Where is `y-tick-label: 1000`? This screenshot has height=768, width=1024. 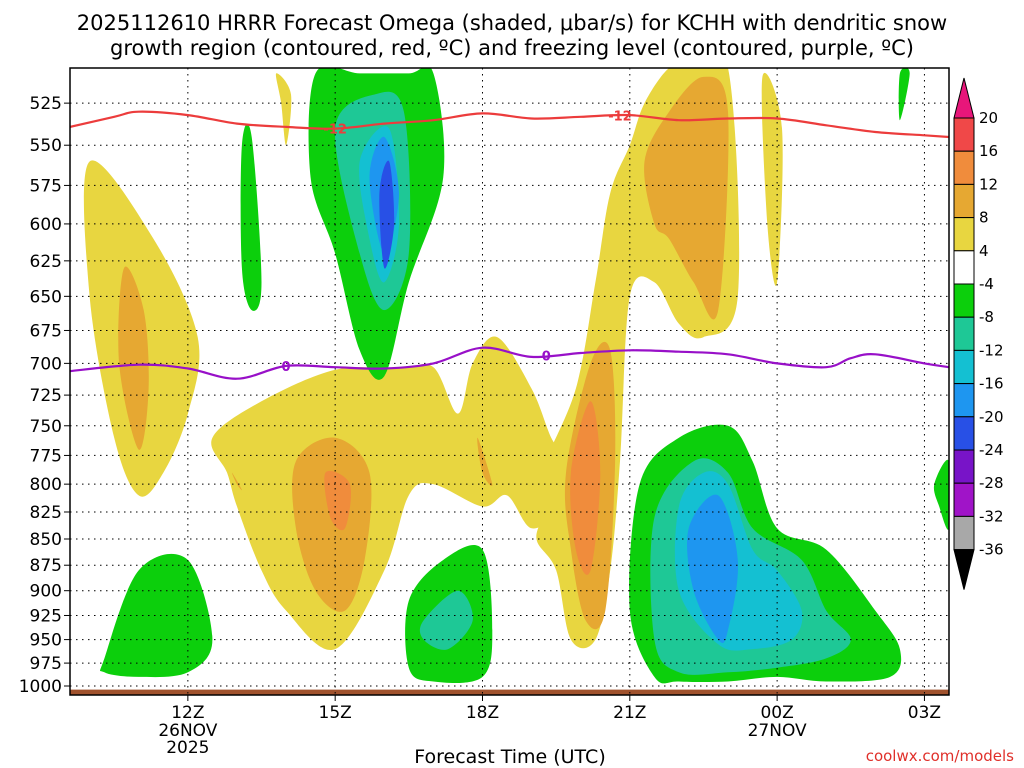
y-tick-label: 1000 is located at coordinates (40, 687).